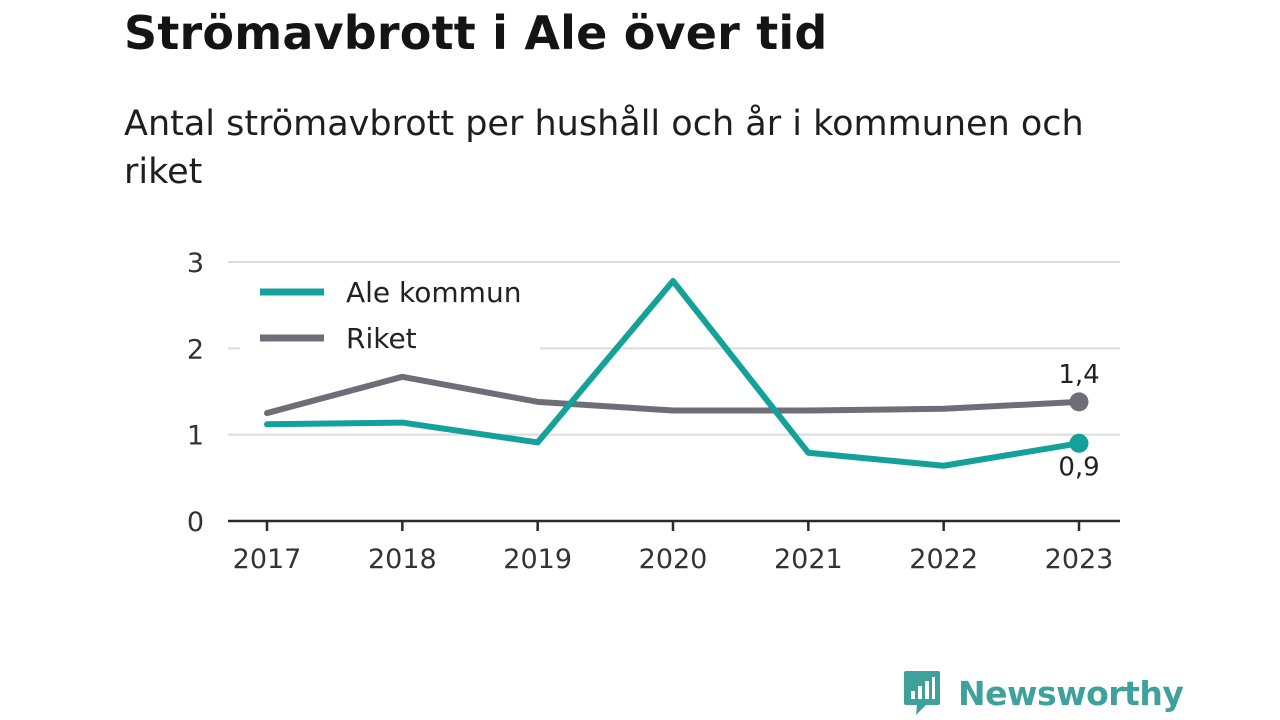 The width and height of the screenshot is (1280, 720). I want to click on chart-title: Strömavbrott i Ale över tid, so click(476, 33).